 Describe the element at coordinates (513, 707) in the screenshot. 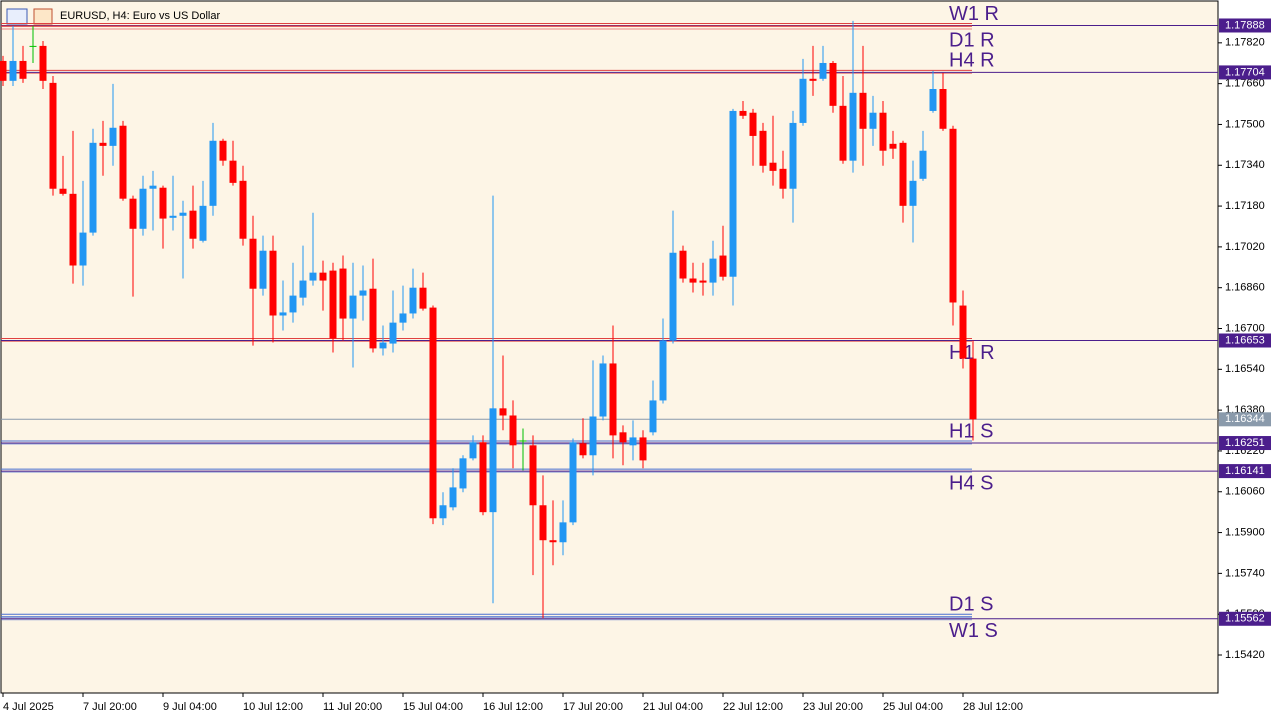

I see `x-tick-label: 16 Jul 12:00` at that location.